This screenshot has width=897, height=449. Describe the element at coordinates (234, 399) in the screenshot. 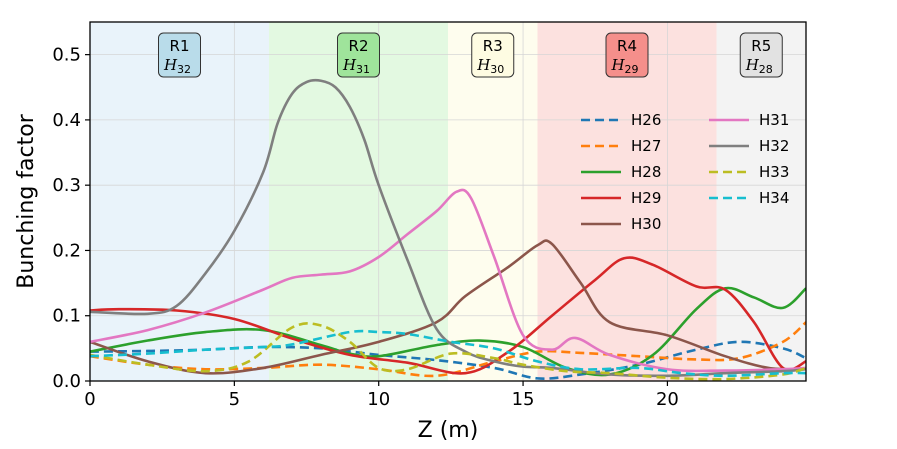

I see `x-tick-label: 5` at that location.